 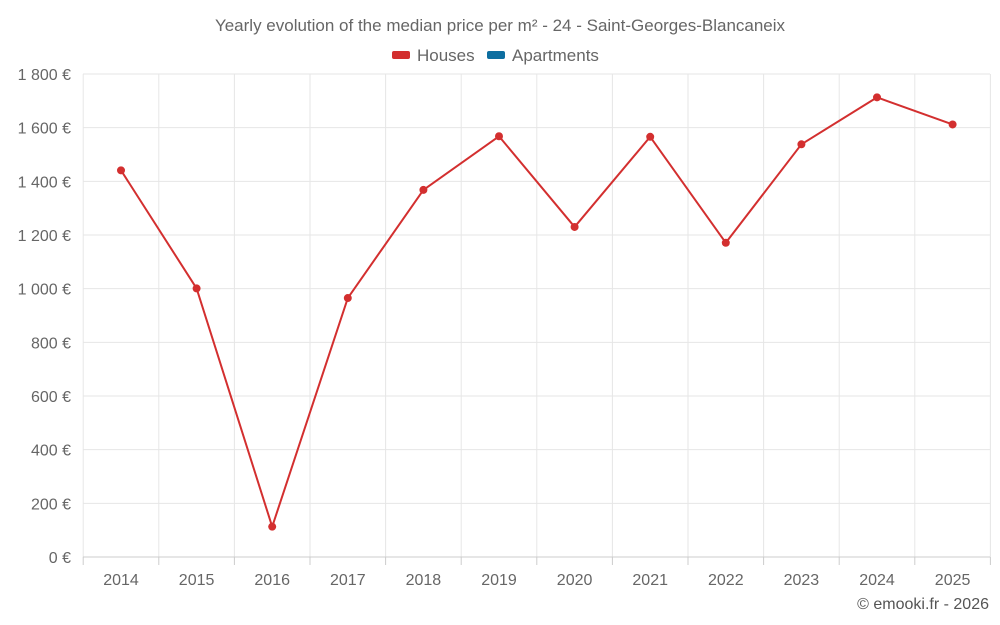 I want to click on legend-item-apartments: Apartments, so click(x=543, y=55).